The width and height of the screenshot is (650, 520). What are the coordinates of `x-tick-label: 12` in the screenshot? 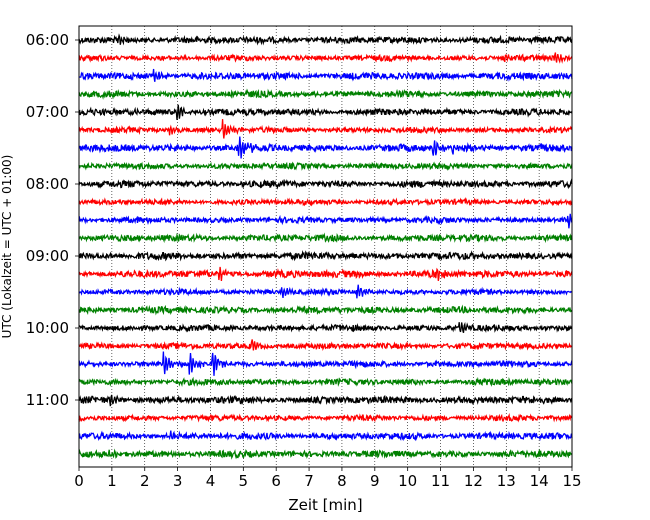 It's located at (473, 481).